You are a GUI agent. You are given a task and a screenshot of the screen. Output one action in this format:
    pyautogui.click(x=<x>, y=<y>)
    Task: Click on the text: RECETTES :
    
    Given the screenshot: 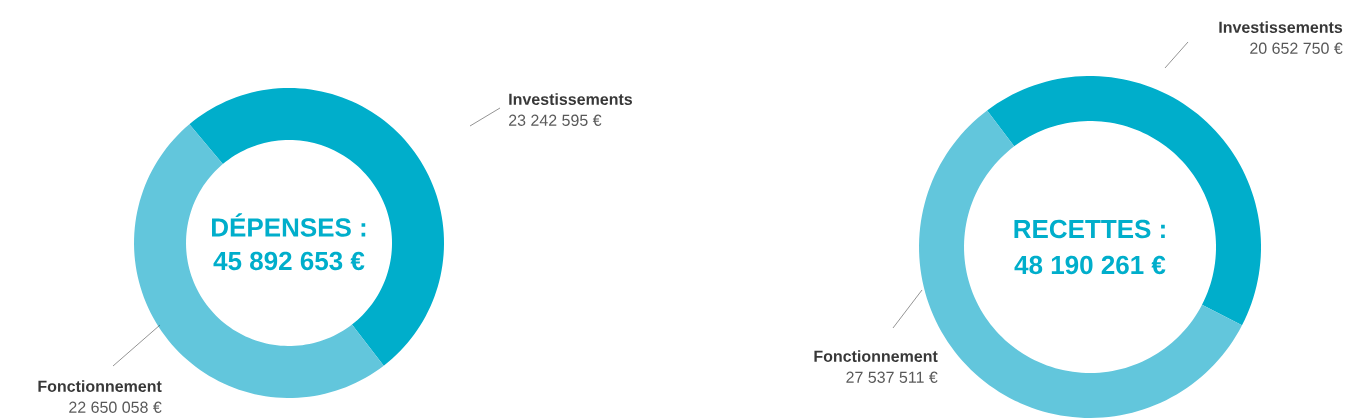 What is the action you would take?
    pyautogui.click(x=1089, y=229)
    